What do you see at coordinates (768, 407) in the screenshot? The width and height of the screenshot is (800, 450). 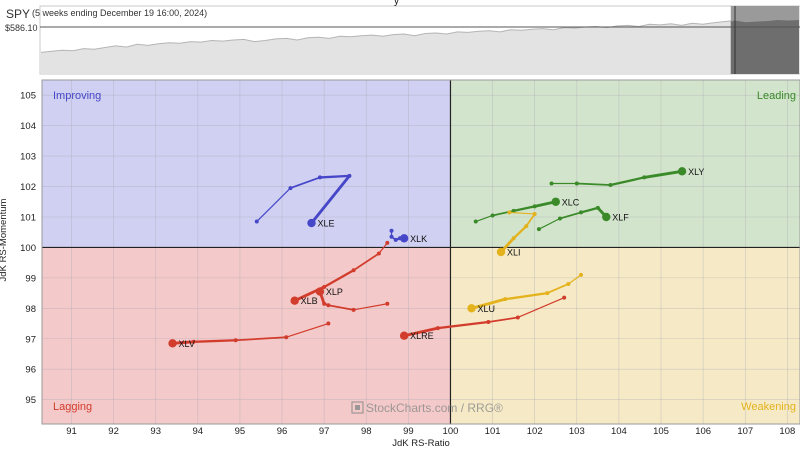 I see `quadrant-label-weakening: Weakening` at bounding box center [768, 407].